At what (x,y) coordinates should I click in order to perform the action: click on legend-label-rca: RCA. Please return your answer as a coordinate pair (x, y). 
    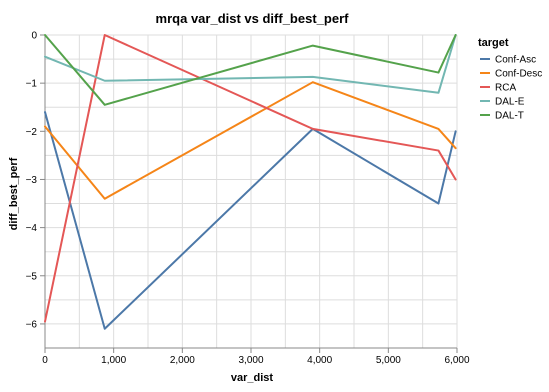
    Looking at the image, I should click on (505, 88).